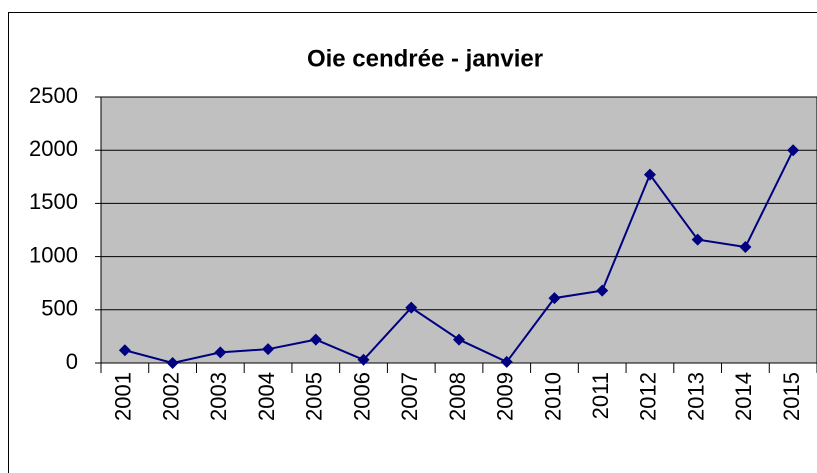 This screenshot has width=817, height=473. I want to click on y-tick-label: 1000, so click(53, 254).